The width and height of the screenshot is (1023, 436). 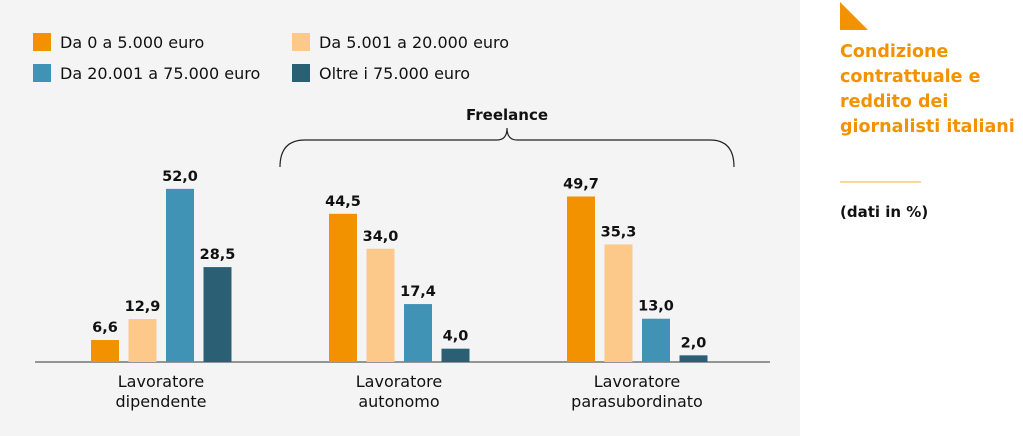 What do you see at coordinates (160, 73) in the screenshot?
I see `legend-label: Da 20.001 a 75.000 euro` at bounding box center [160, 73].